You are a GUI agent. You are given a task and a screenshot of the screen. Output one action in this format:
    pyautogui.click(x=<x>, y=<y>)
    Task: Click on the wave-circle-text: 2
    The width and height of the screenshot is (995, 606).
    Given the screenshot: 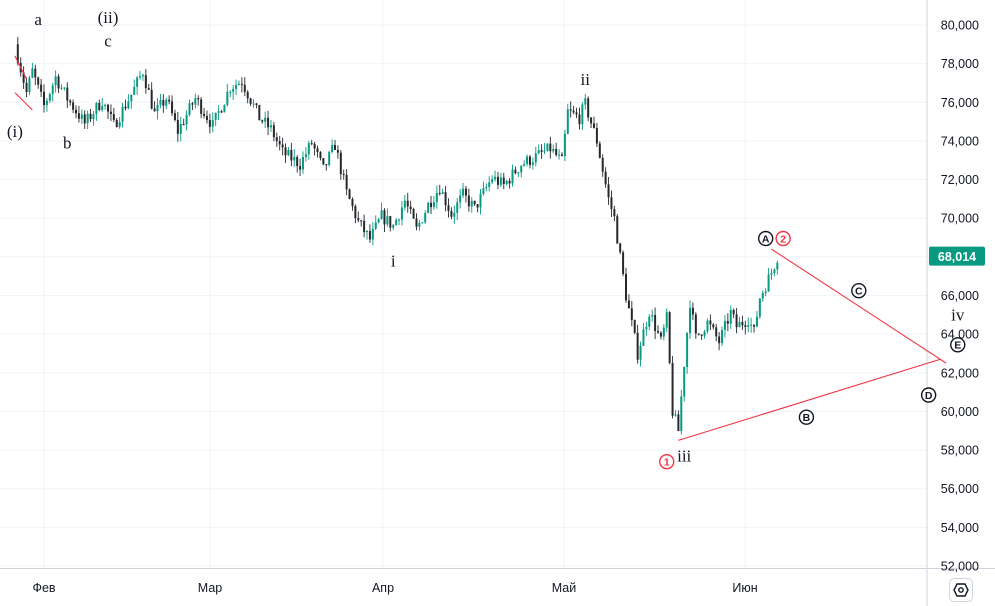 What is the action you would take?
    pyautogui.click(x=783, y=239)
    